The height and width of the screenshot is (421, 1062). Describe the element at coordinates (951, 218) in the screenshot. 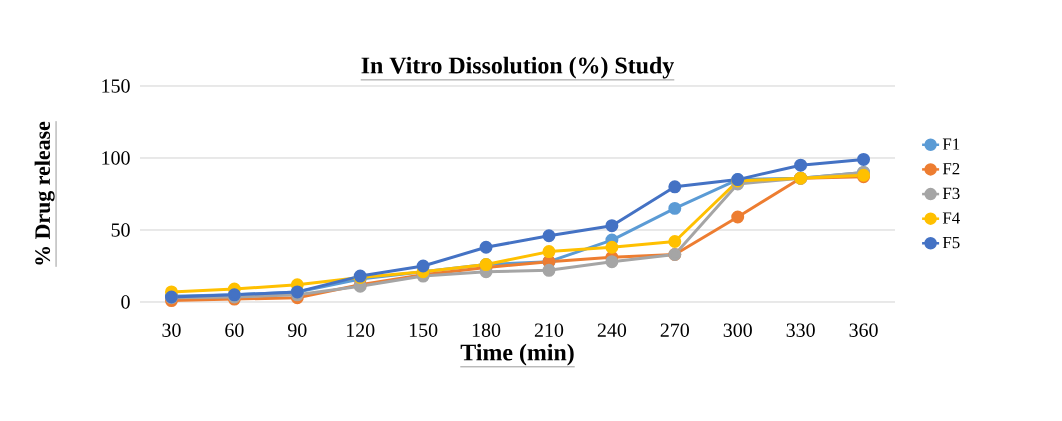

I see `legend-label: F4` at that location.